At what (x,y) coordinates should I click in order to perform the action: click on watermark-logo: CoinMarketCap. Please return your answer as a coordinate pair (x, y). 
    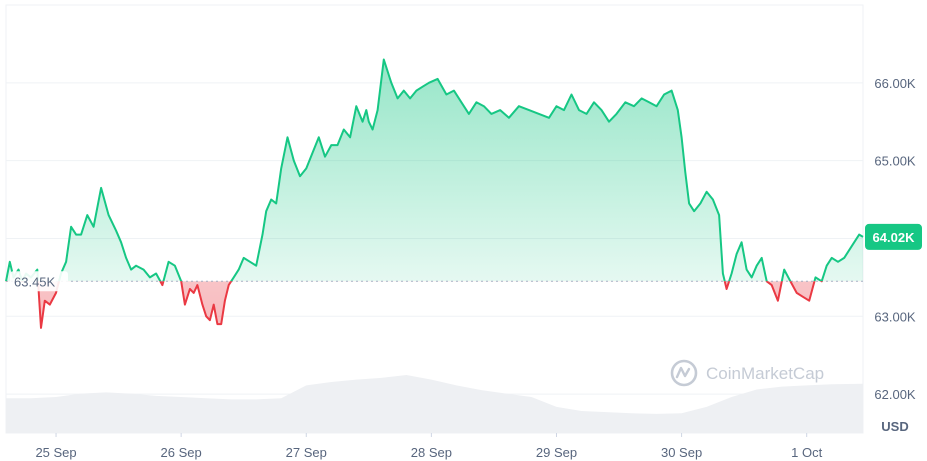
    Looking at the image, I should click on (747, 373).